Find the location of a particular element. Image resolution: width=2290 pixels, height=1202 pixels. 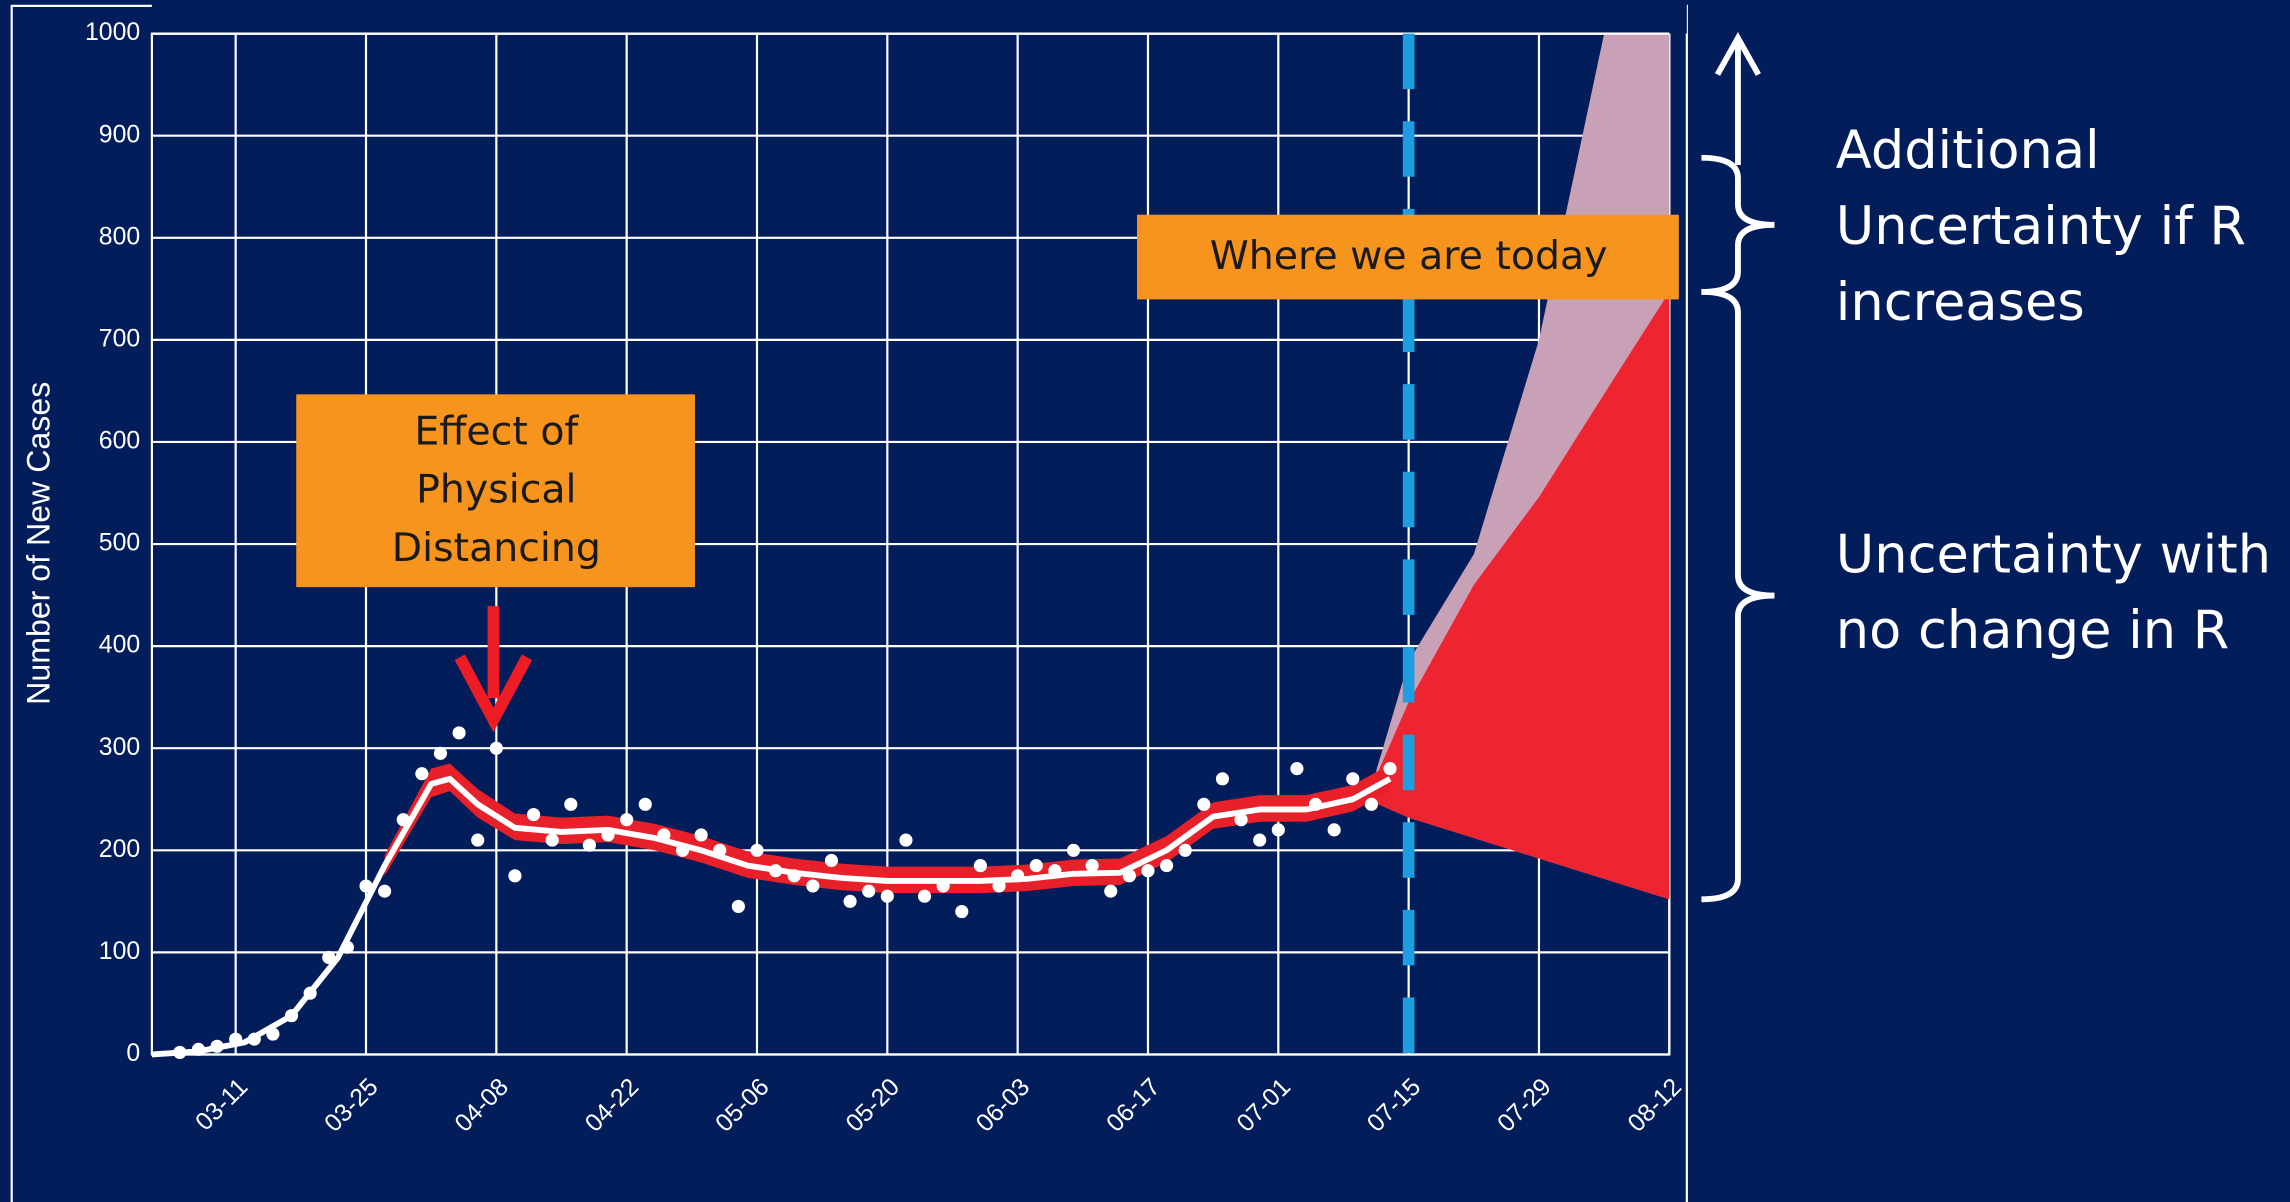

annotation-text: Physical is located at coordinates (496, 490).